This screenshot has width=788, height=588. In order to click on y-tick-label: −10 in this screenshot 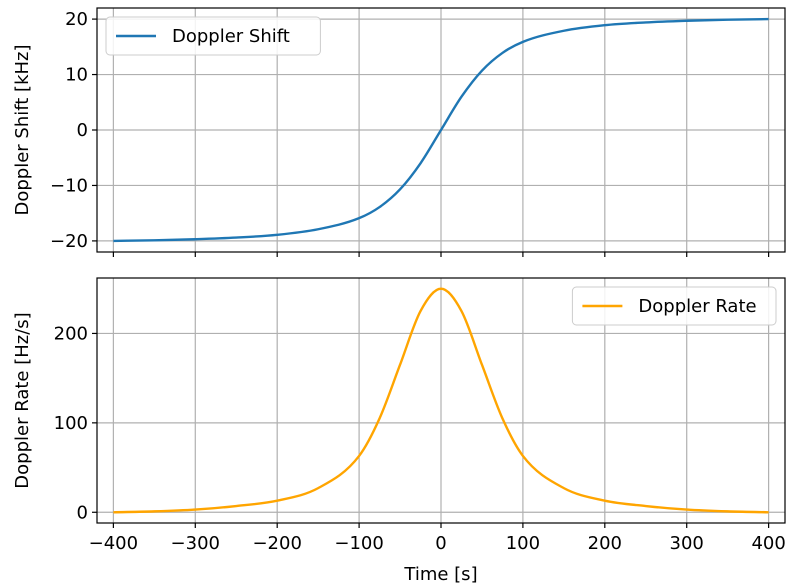, I will do `click(69, 185)`.